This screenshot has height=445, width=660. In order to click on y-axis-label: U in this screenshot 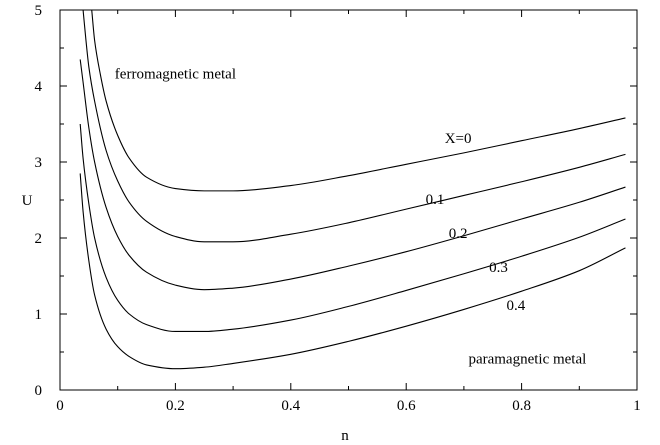, I will do `click(27, 201)`.